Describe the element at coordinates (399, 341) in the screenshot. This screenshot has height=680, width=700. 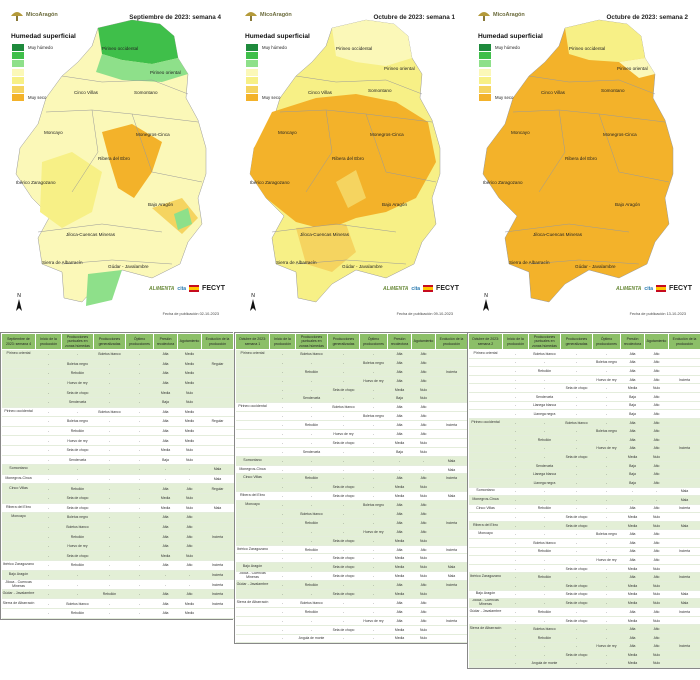
I see `table-header: Presión recolectora` at that location.